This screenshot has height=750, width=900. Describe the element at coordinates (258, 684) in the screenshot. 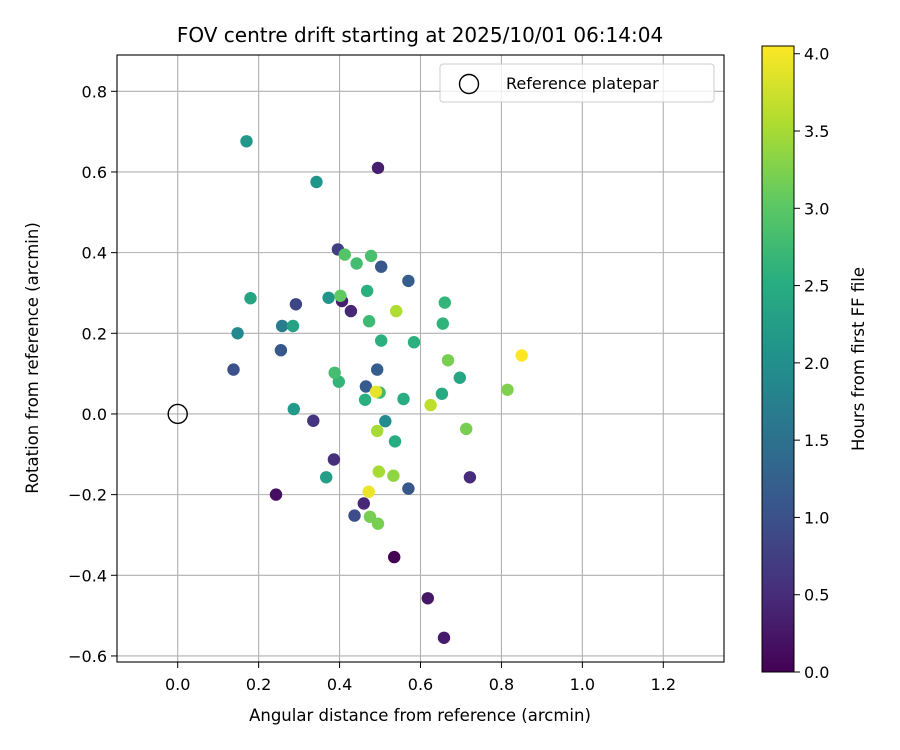

I see `x-tick-label: 0.2` at that location.